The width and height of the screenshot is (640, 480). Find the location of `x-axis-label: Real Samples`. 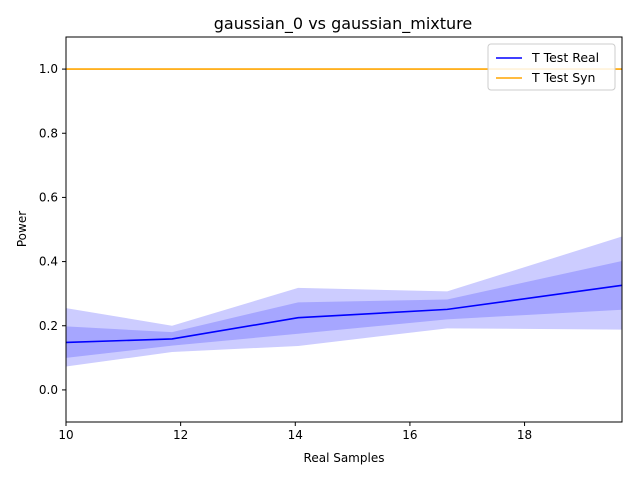

x-axis-label: Real Samples is located at coordinates (344, 458).